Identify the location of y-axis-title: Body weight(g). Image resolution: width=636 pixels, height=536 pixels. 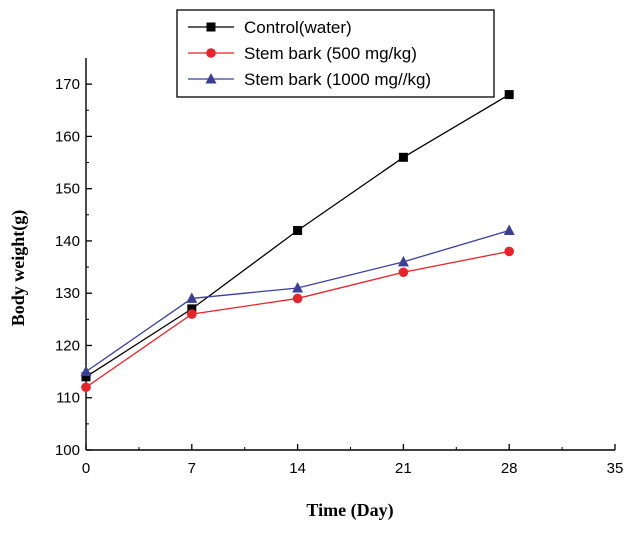
(18, 268).